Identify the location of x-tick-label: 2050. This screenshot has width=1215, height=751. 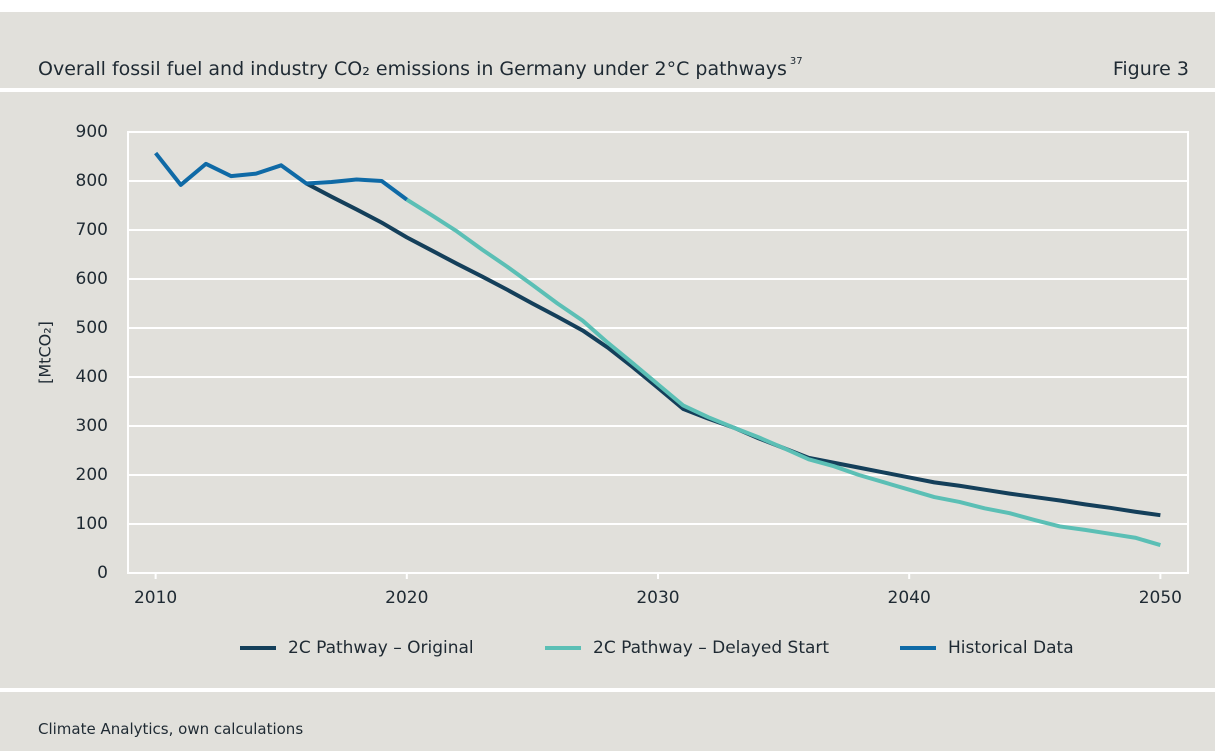
(1160, 598).